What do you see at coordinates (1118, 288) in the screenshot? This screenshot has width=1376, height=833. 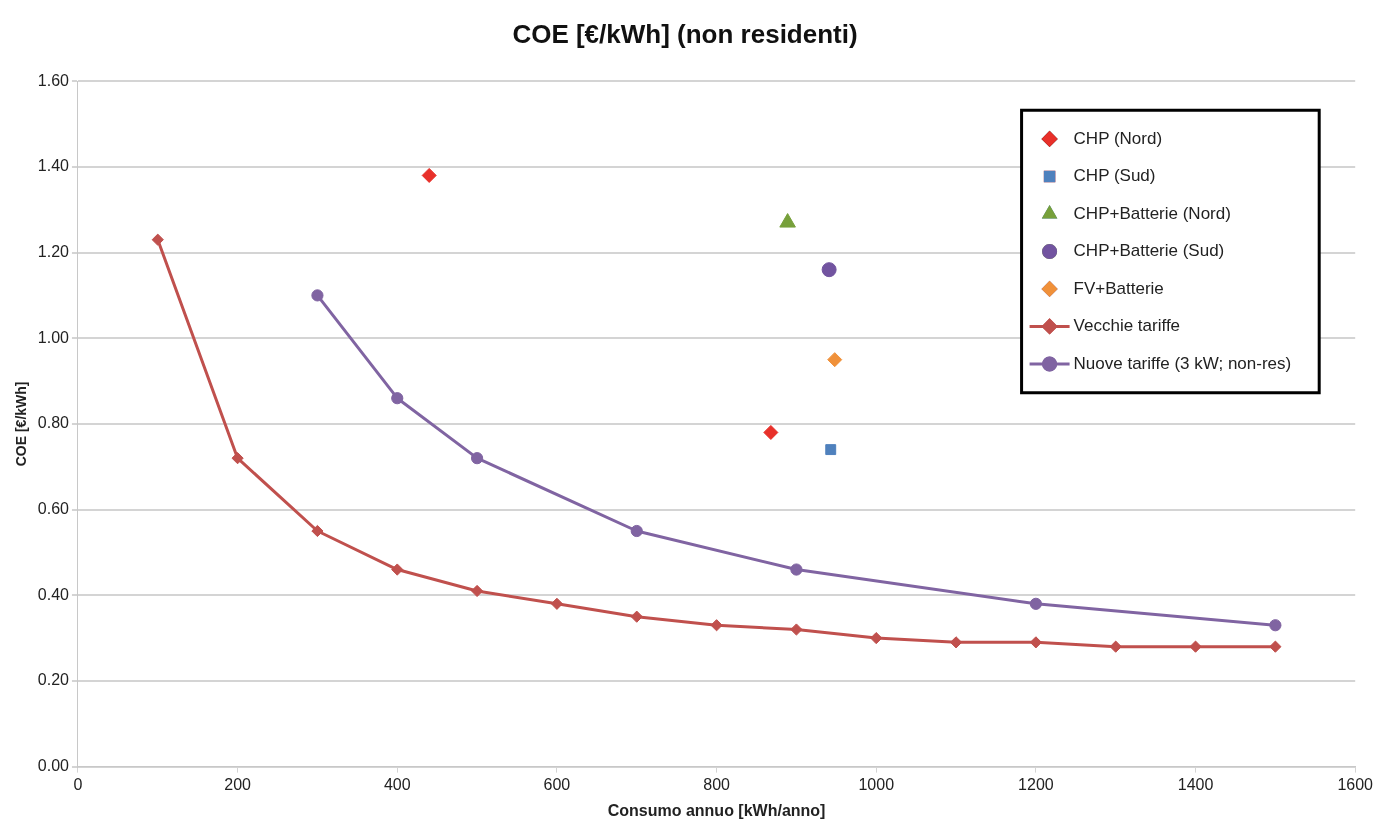 I see `legend-label: FV+Batterie` at bounding box center [1118, 288].